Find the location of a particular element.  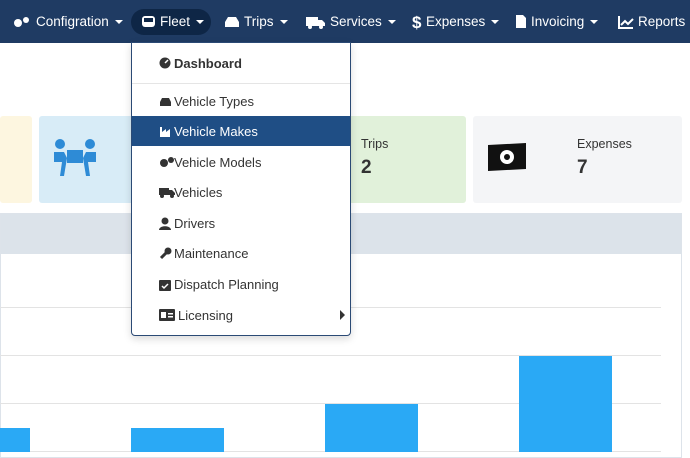

menu-label: Dispatch Planning is located at coordinates (226, 284).